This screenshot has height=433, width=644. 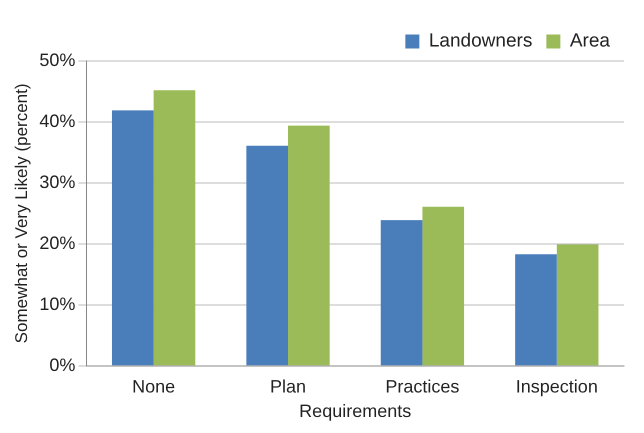 I want to click on y-tick-label: 40%, so click(x=57, y=120).